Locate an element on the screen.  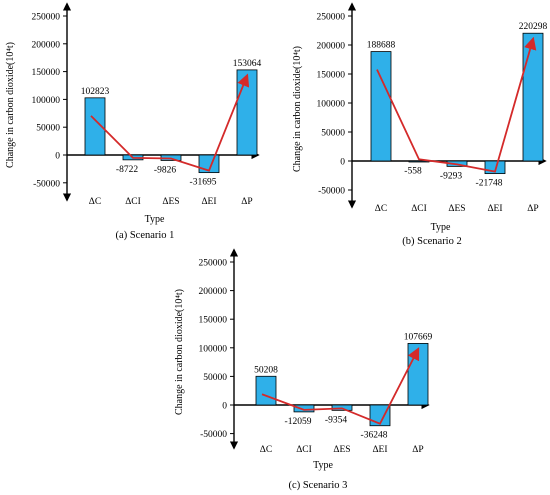
data-label: 107669 is located at coordinates (418, 337).